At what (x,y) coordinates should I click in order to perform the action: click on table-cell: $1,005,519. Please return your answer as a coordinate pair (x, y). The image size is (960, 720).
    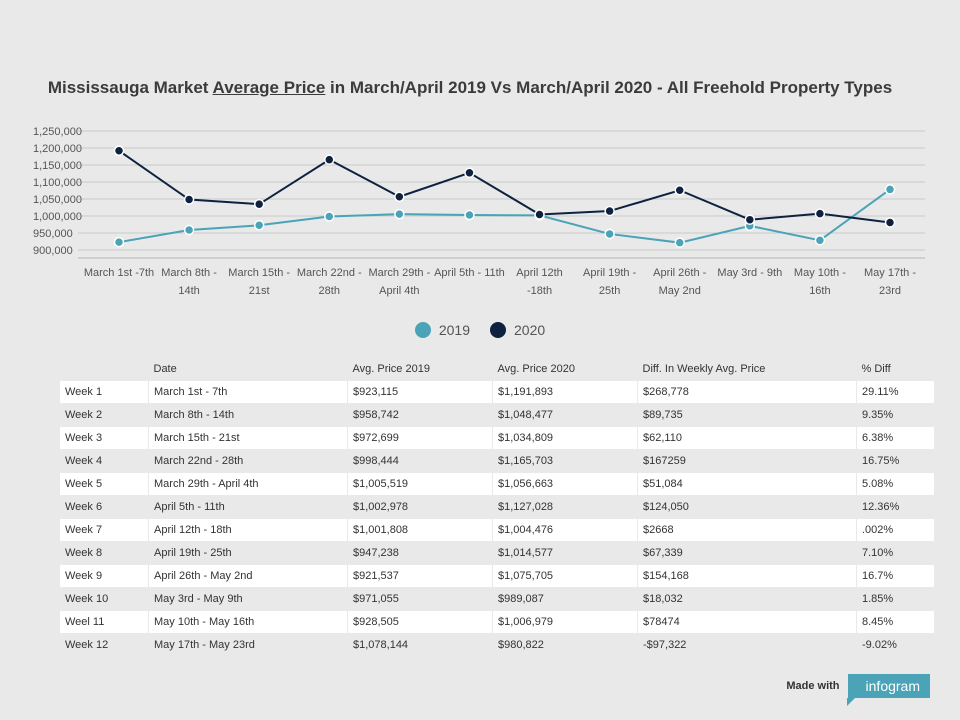
    Looking at the image, I should click on (420, 484).